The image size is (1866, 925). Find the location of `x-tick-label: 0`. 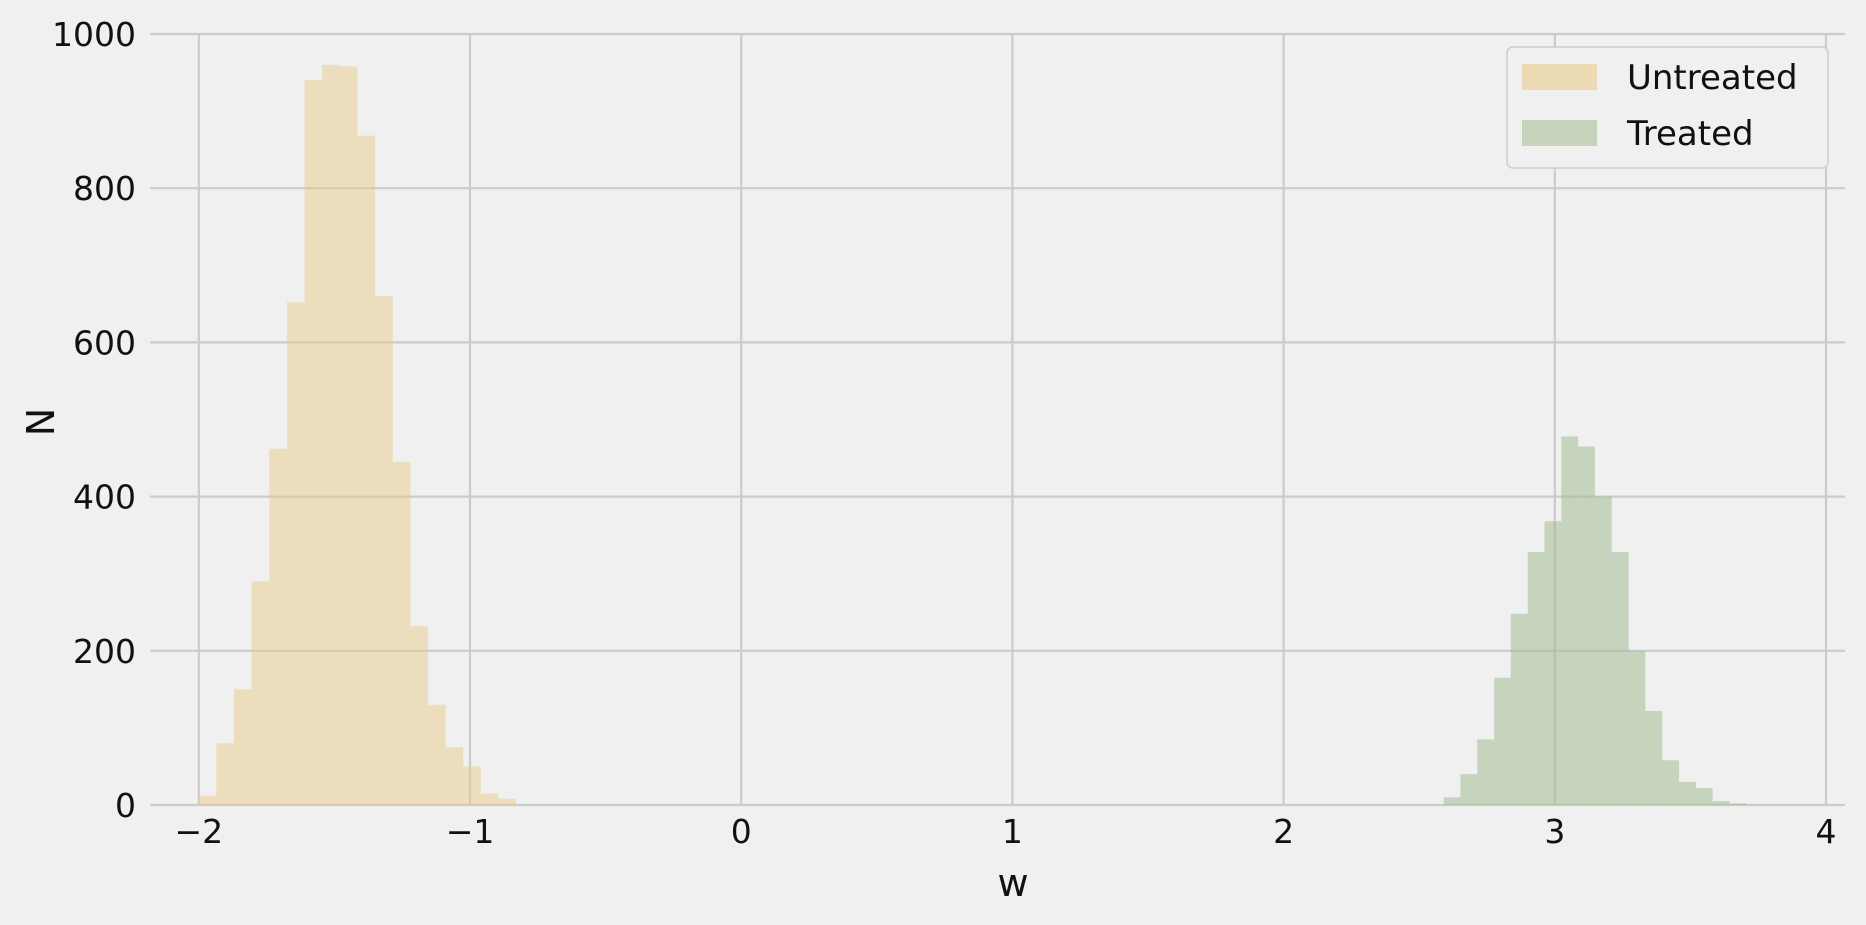

x-tick-label: 0 is located at coordinates (741, 831).